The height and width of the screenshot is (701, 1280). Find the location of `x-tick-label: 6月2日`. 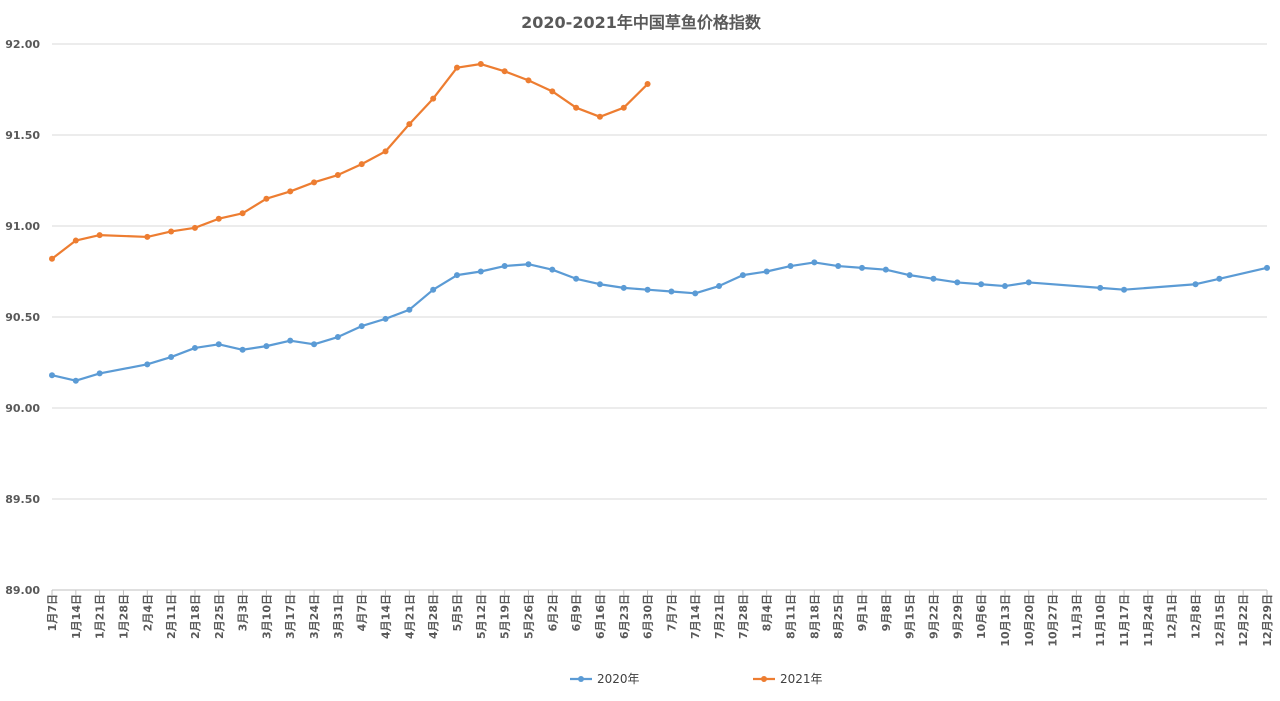

x-tick-label: 6月2日 is located at coordinates (552, 612).